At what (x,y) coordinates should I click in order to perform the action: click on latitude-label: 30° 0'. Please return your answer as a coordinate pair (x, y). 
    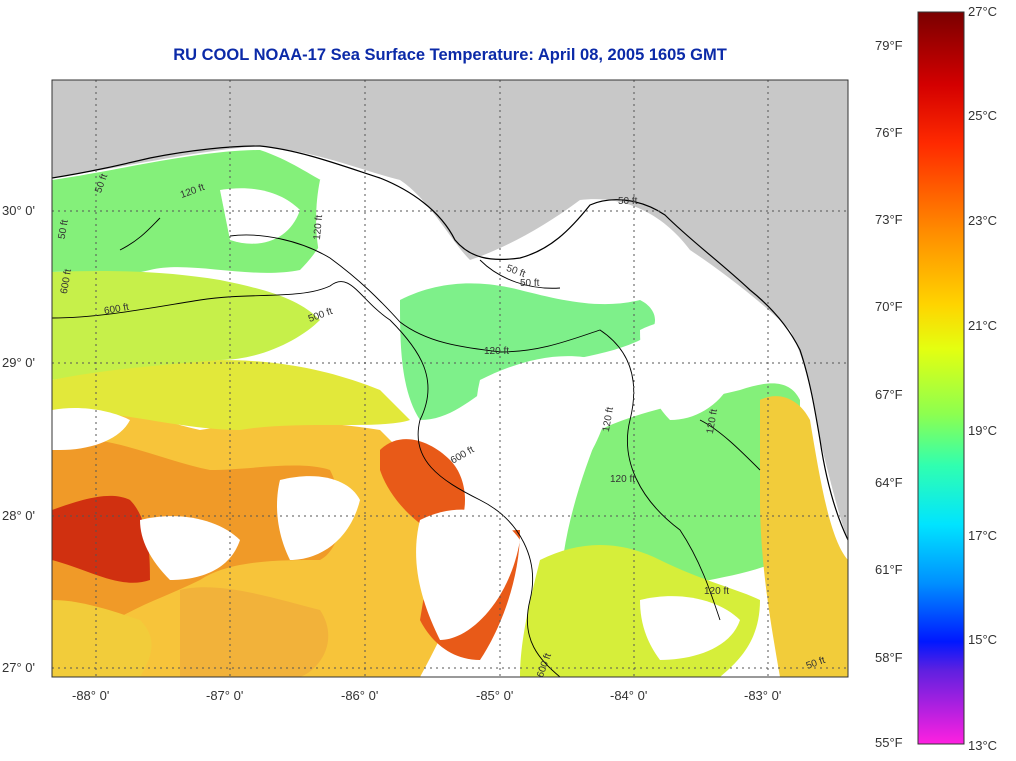
    Looking at the image, I should click on (18, 210).